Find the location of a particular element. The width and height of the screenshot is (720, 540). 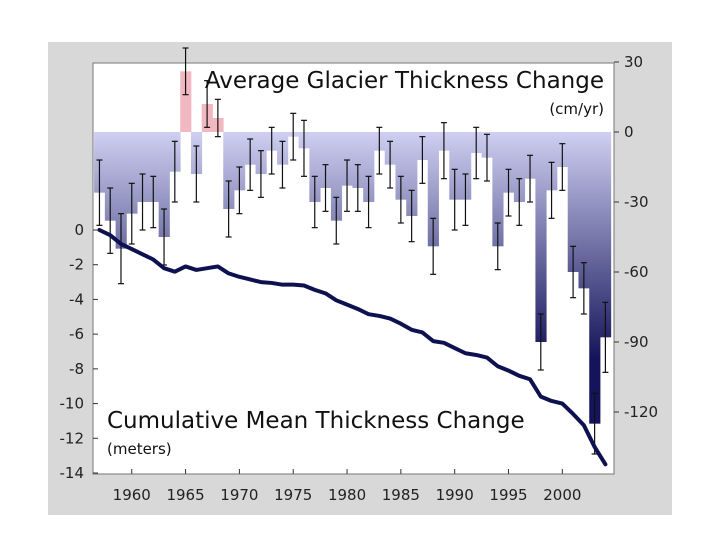

right-tick-label-2: -30 is located at coordinates (636, 202).